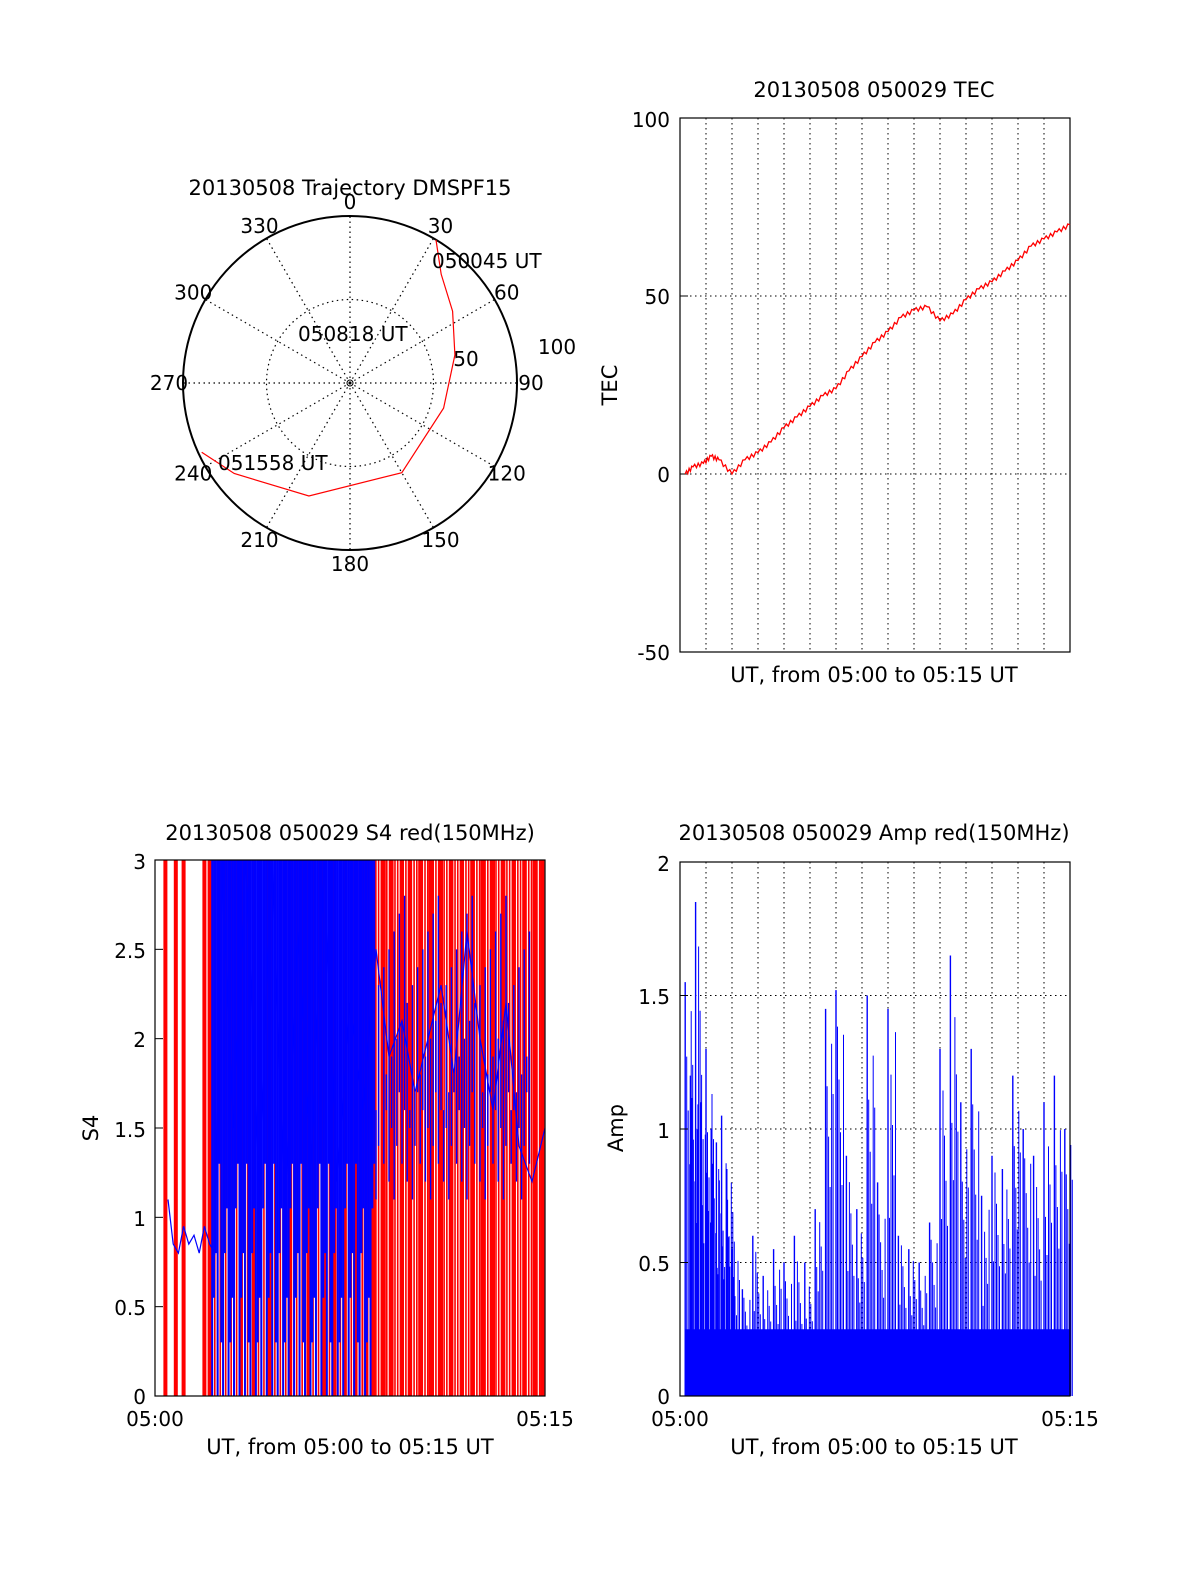 The image size is (1200, 1575). I want to click on amp-xtick-start: 05:00, so click(680, 1419).